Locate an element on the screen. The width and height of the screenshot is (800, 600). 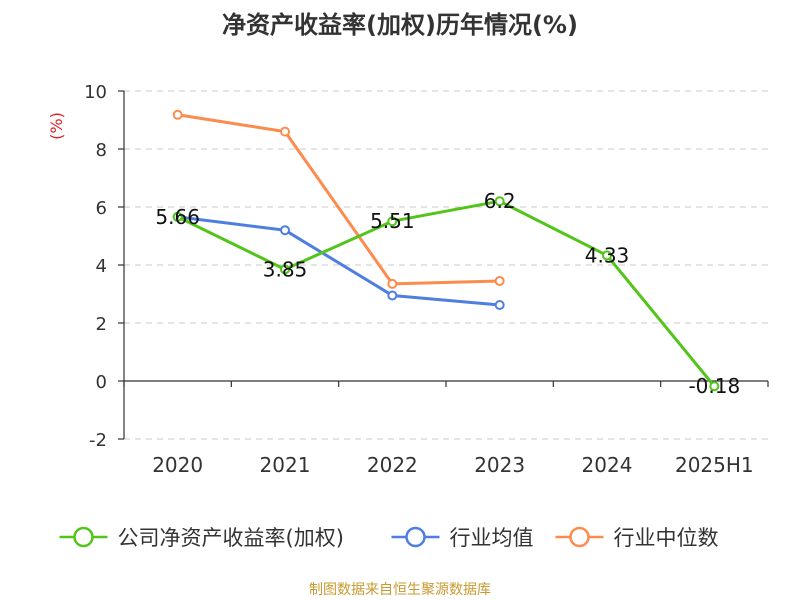
legend-label: 行业中位数 is located at coordinates (666, 538).